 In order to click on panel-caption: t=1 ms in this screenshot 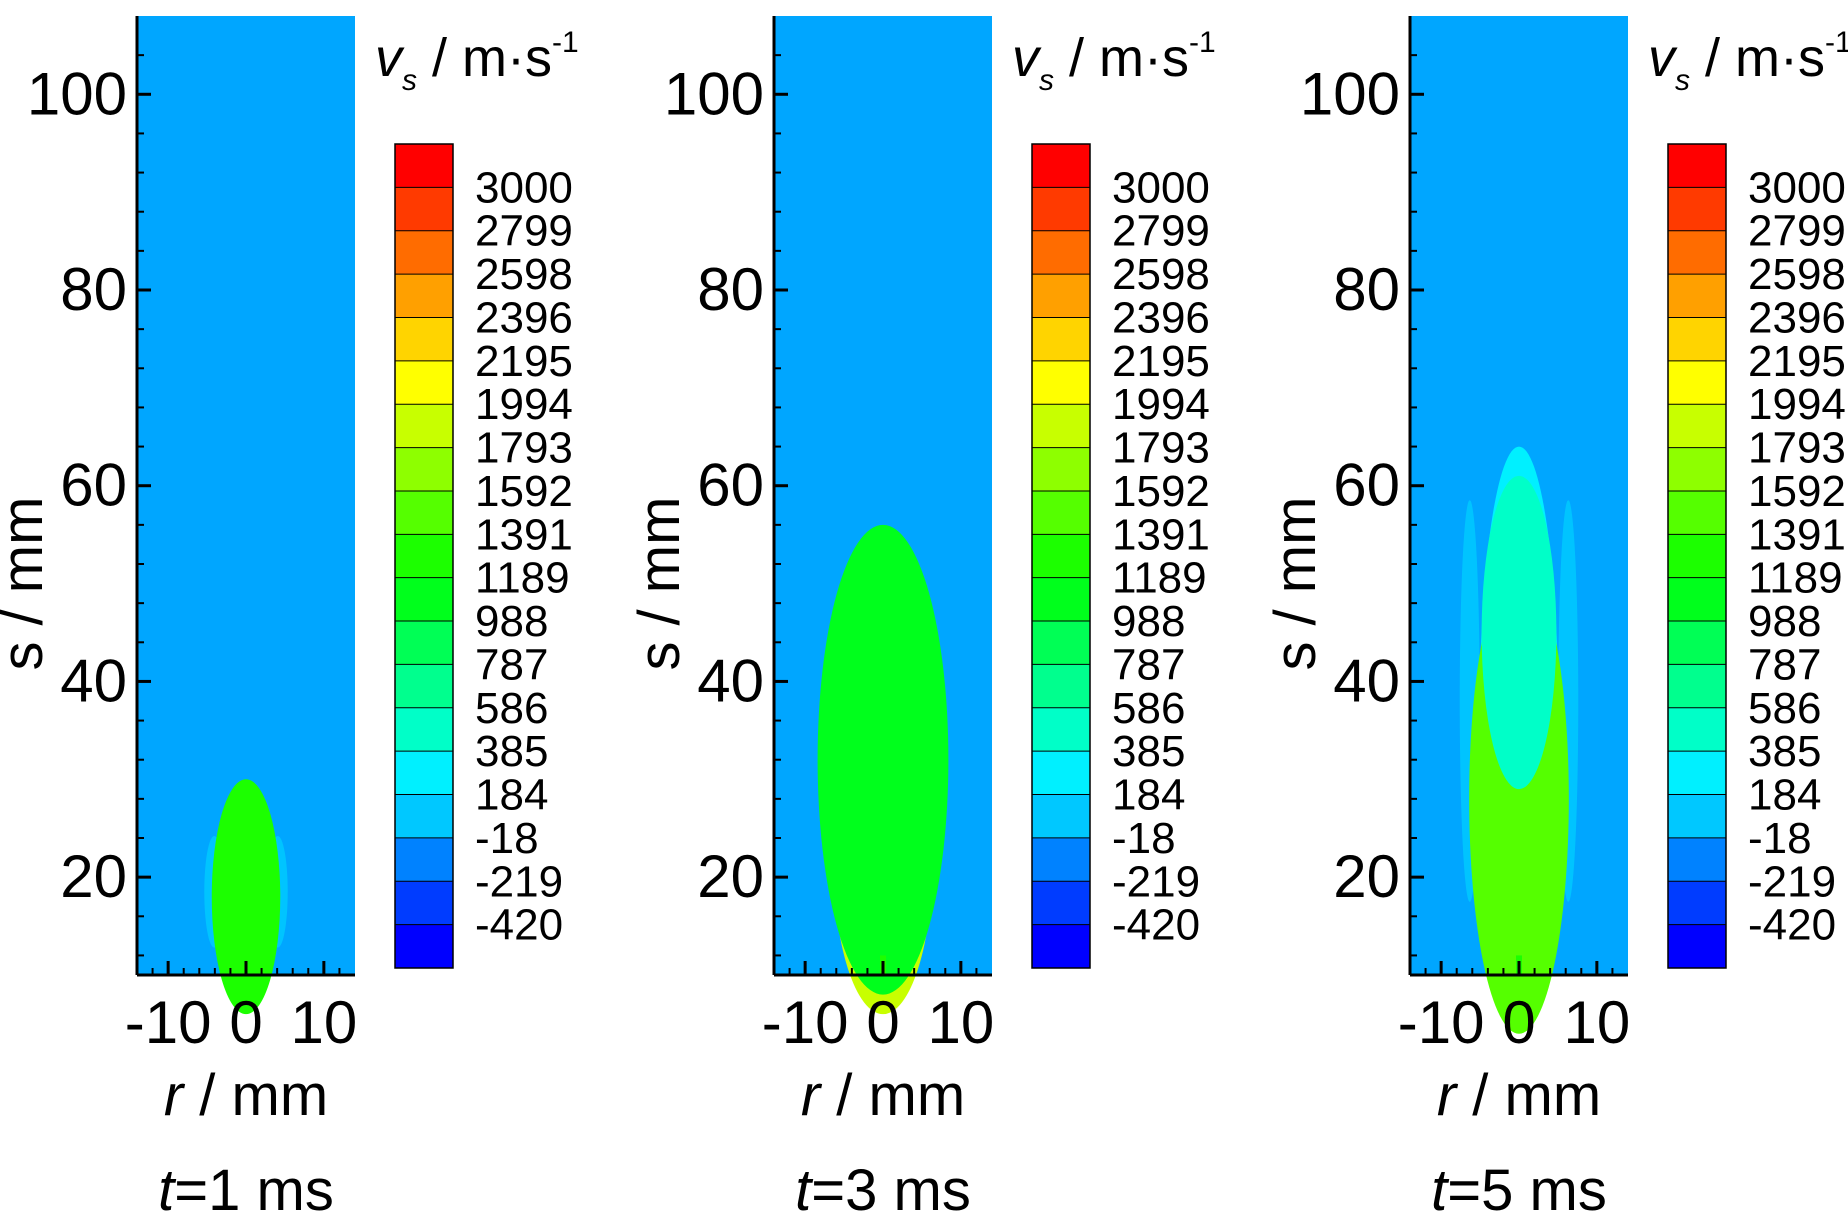, I will do `click(246, 1187)`.